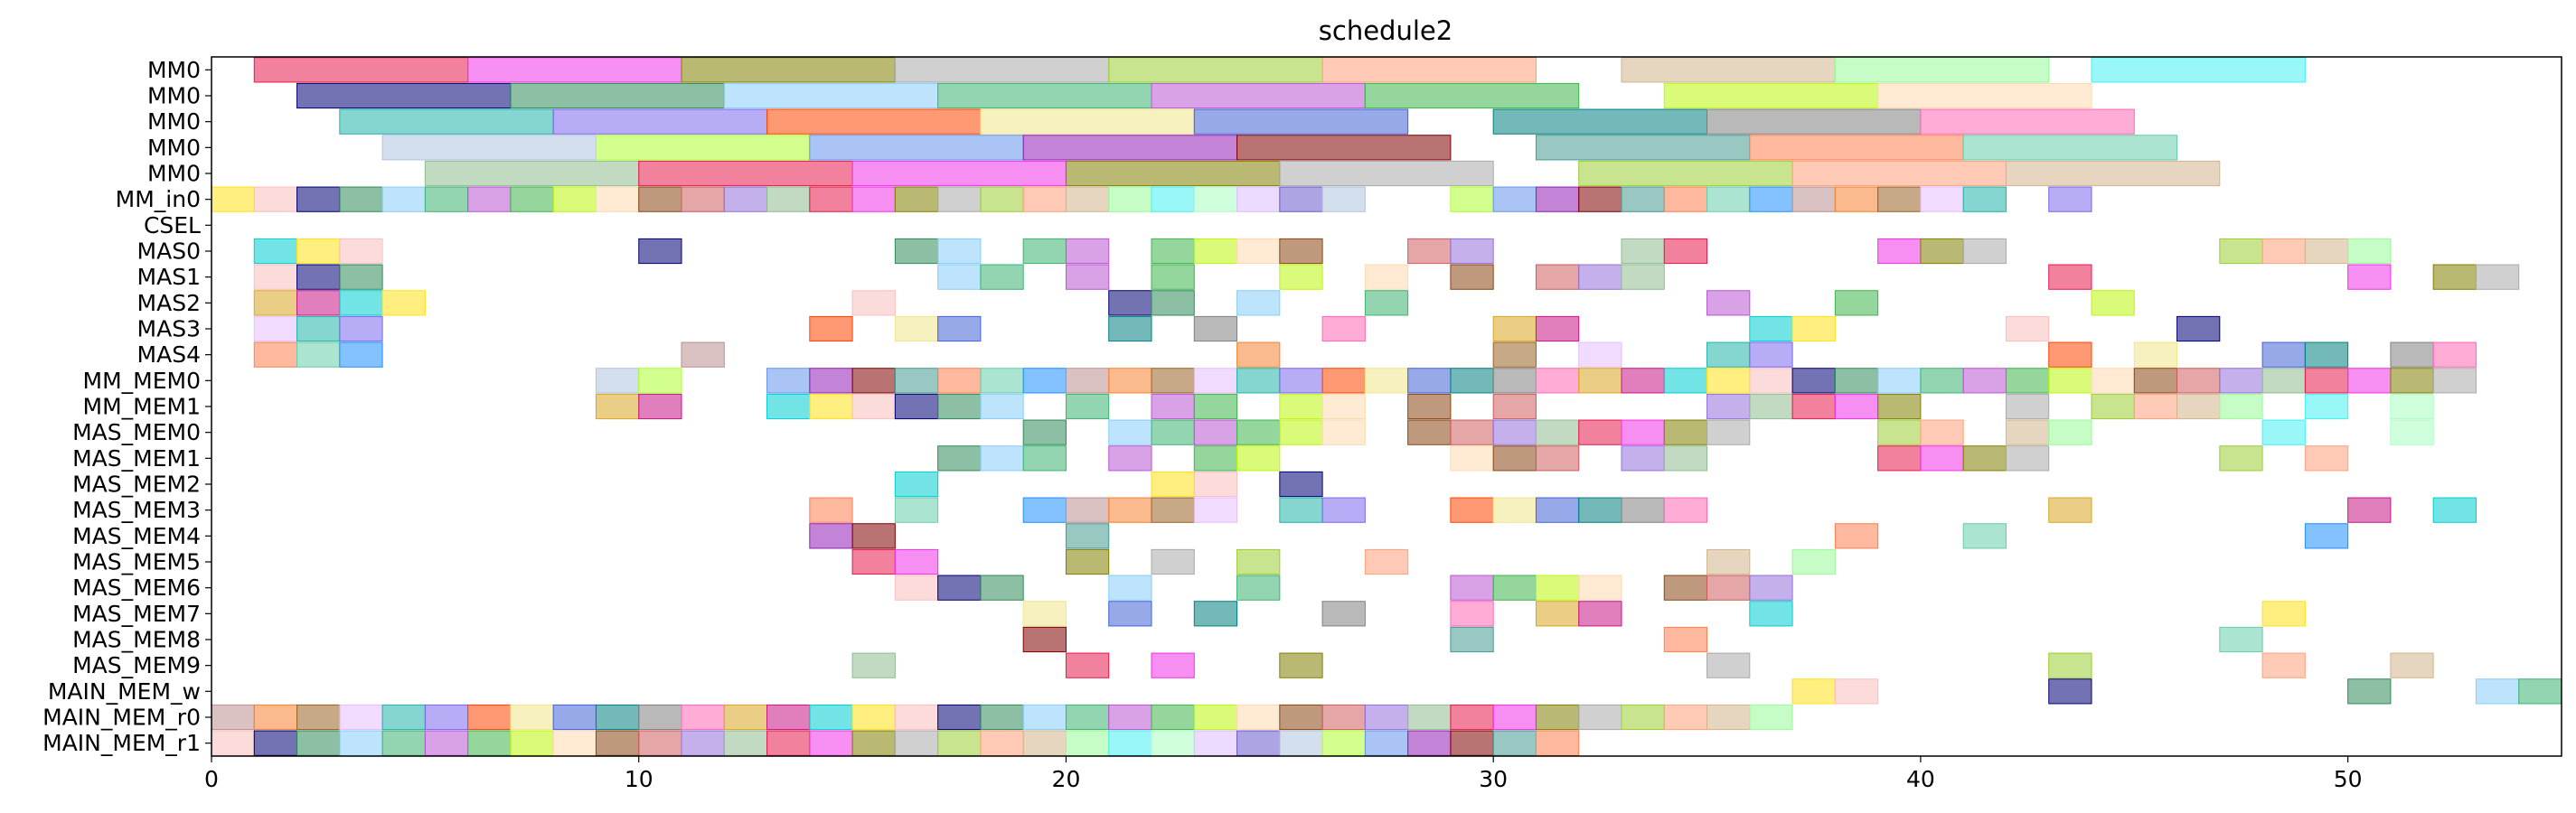 Image resolution: width=2576 pixels, height=813 pixels. Describe the element at coordinates (1067, 779) in the screenshot. I see `x-tick-label: 20` at that location.